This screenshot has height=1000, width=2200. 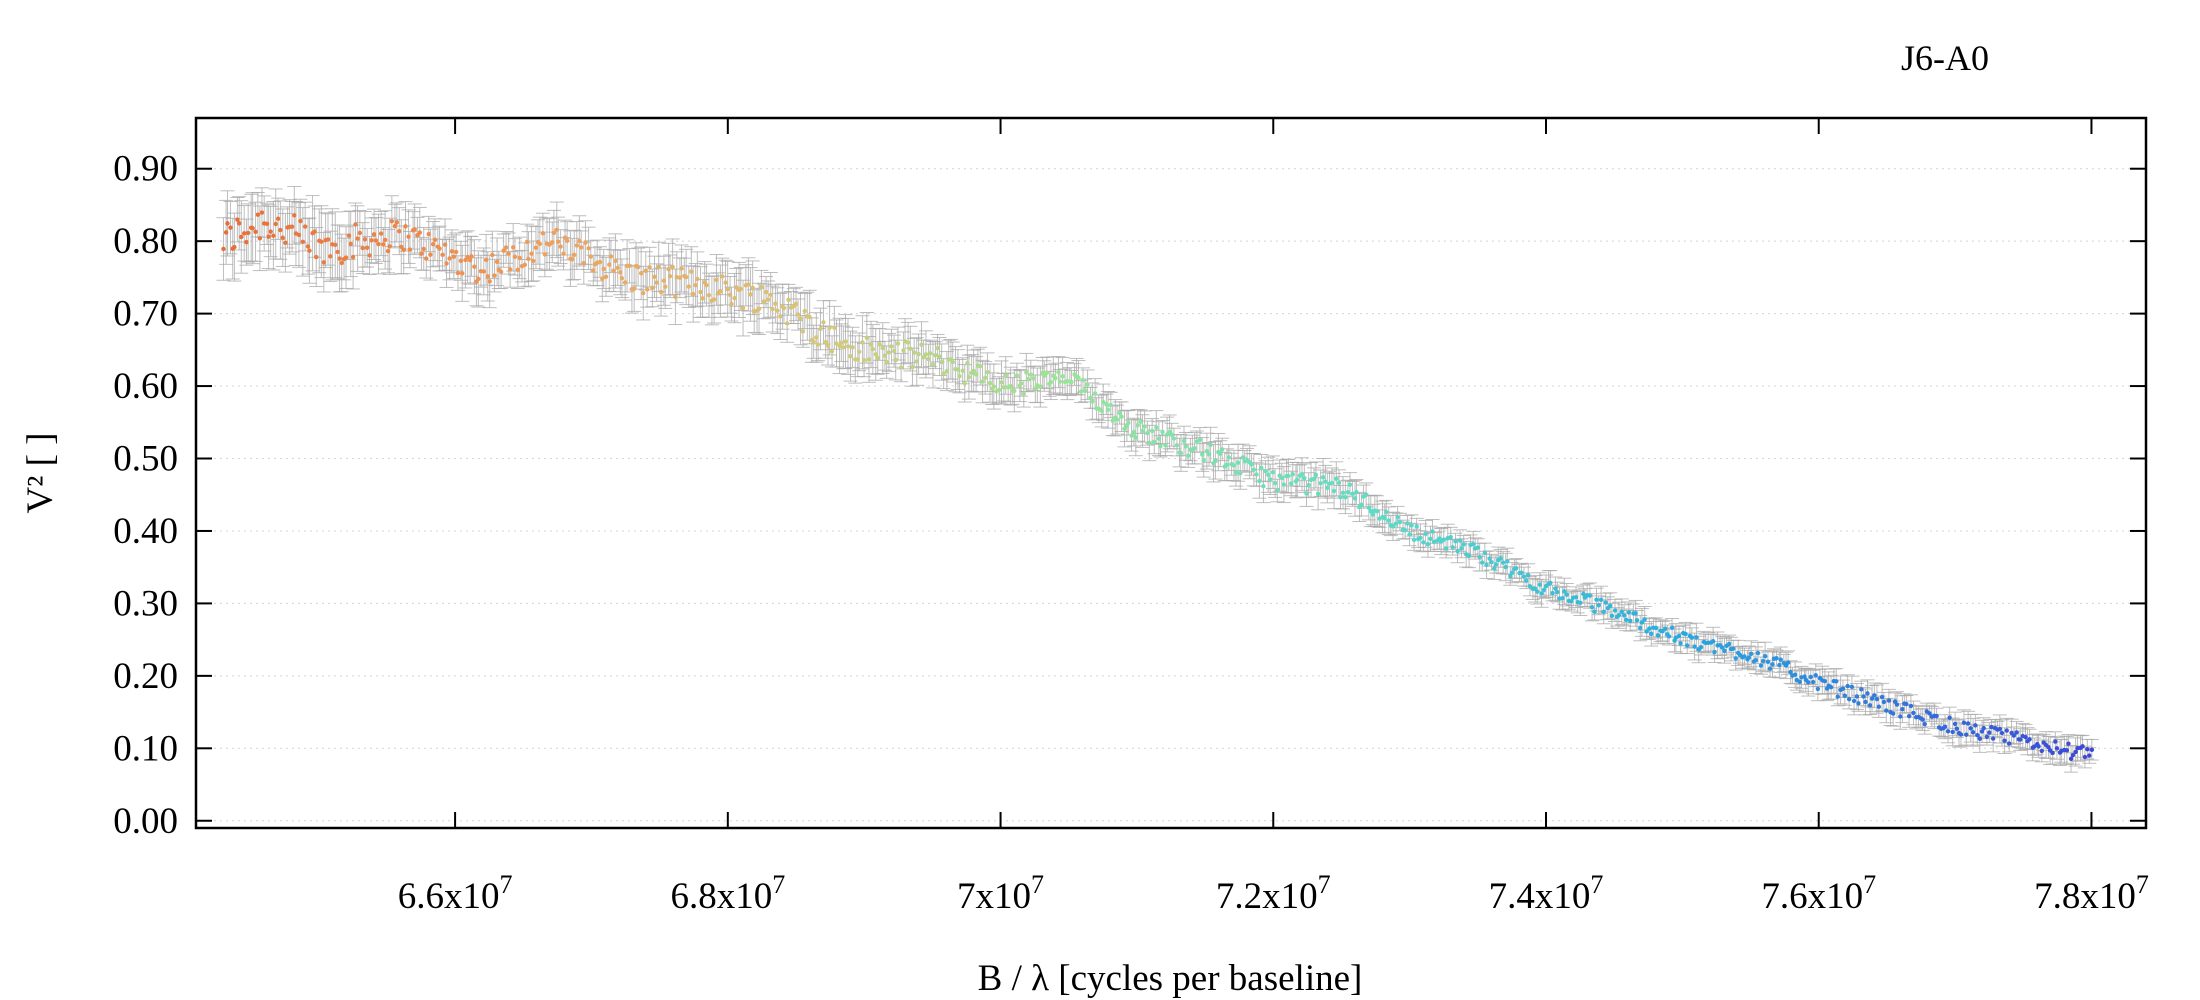 I want to click on y-axis-label: V² [ ], so click(x=40, y=473).